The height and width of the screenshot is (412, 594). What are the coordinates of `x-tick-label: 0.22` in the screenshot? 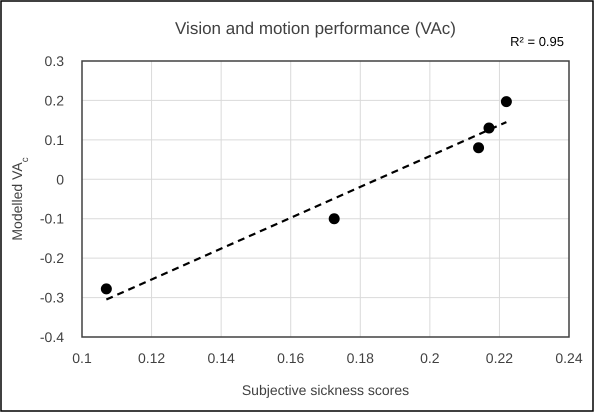 It's located at (500, 358).